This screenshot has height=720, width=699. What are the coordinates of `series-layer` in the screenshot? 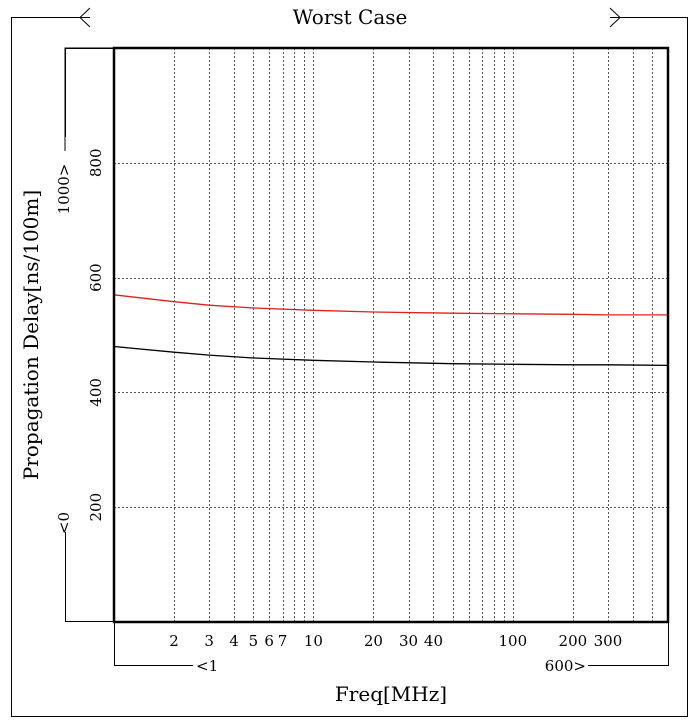 It's located at (391, 330).